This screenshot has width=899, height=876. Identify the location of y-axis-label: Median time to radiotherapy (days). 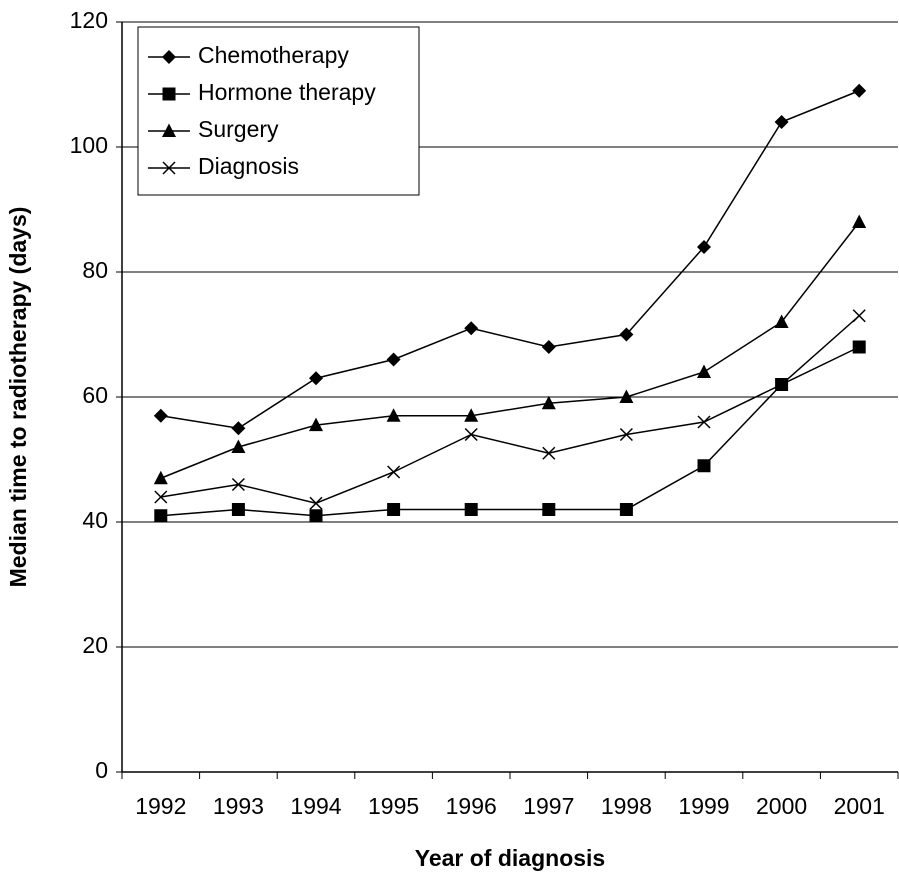
(18, 397).